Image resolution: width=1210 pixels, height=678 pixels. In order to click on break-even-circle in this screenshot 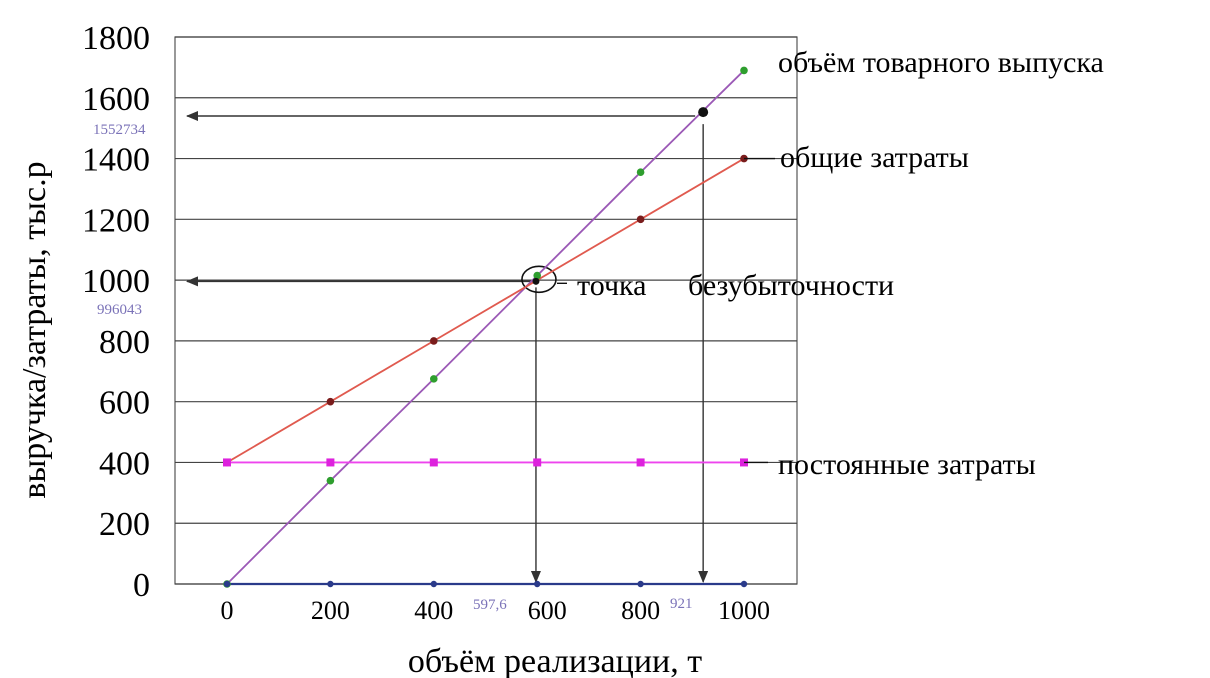, I will do `click(539, 279)`.